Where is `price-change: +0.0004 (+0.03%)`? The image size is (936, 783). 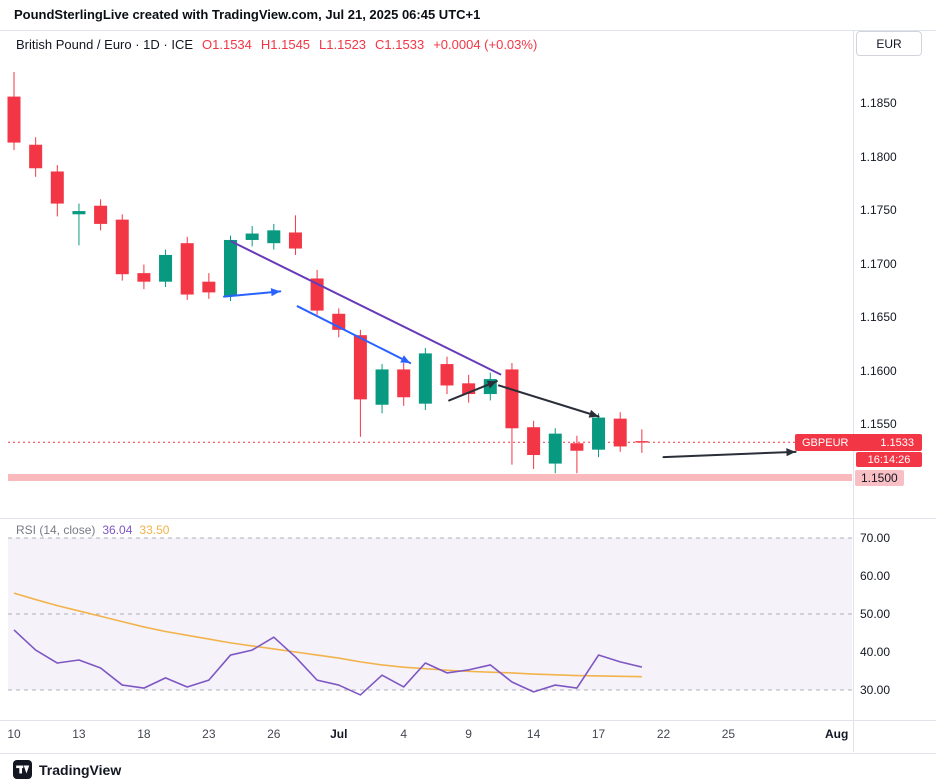 price-change: +0.0004 (+0.03%) is located at coordinates (485, 44).